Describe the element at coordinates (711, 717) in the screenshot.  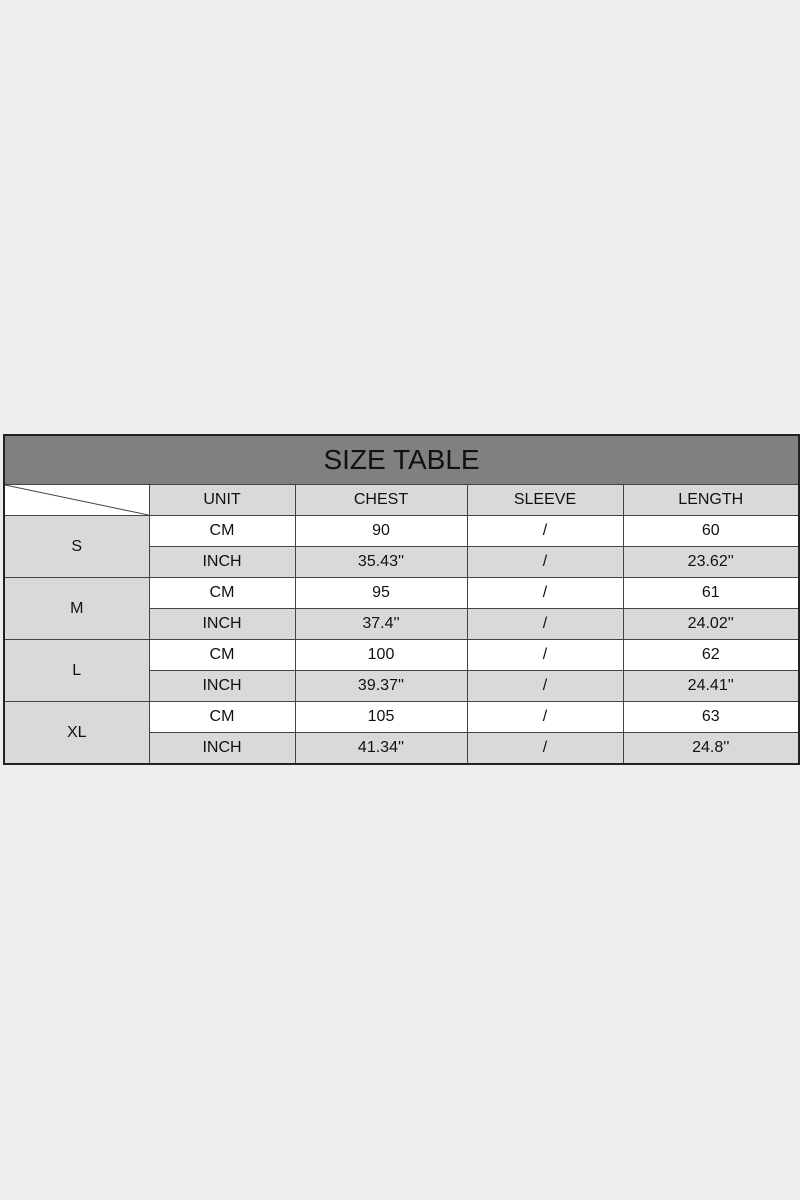
I see `length-cell: 63` at that location.